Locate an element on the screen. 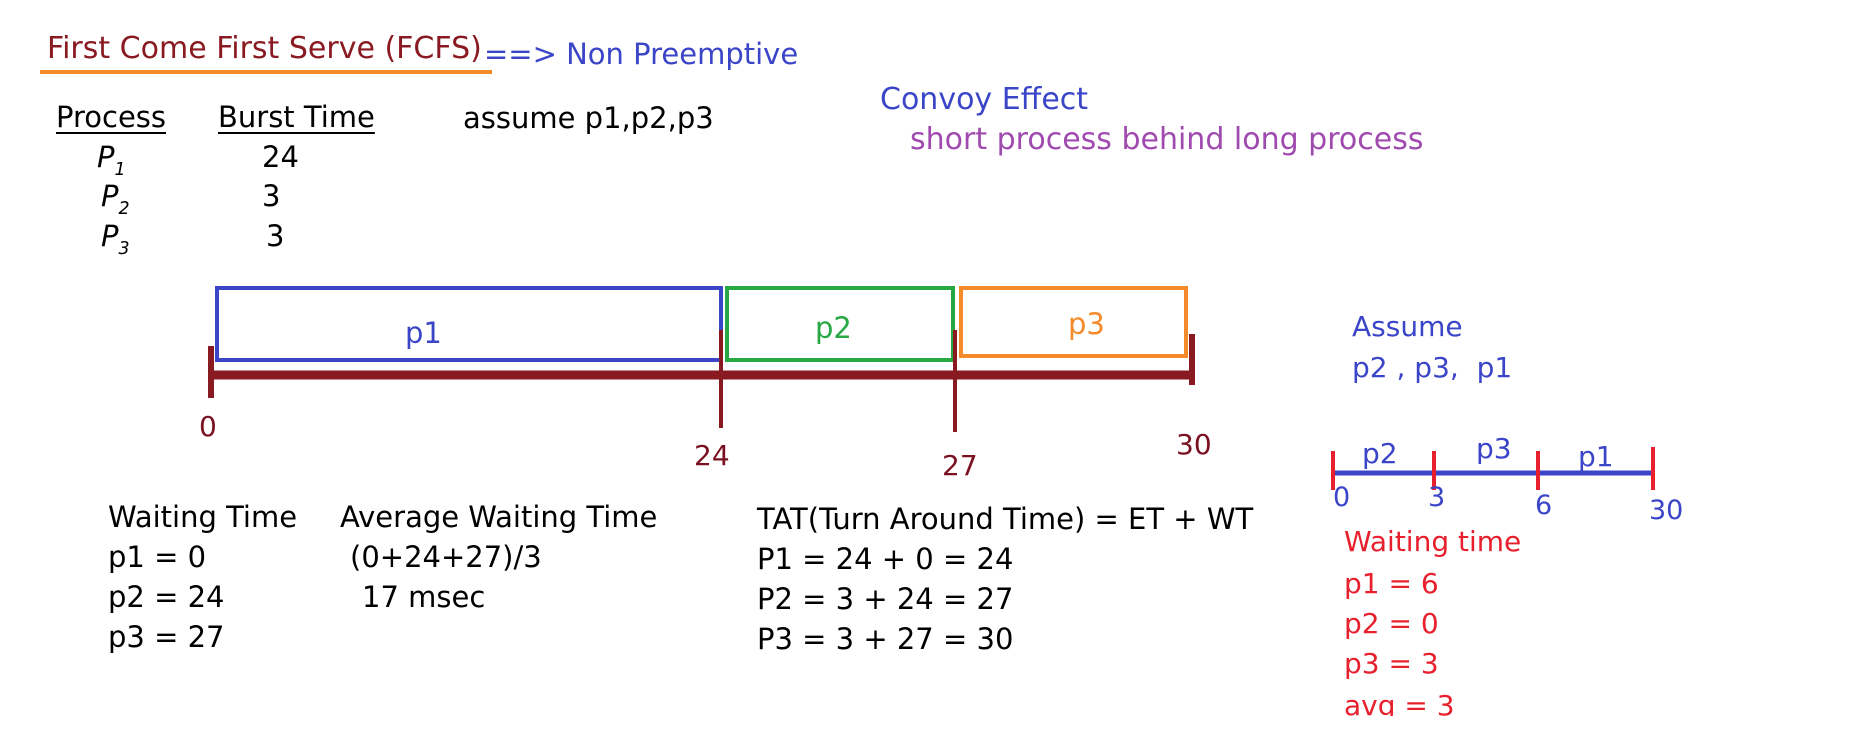 The image size is (1850, 743). alt-waiting-avg: avg = 3 is located at coordinates (1399, 703).